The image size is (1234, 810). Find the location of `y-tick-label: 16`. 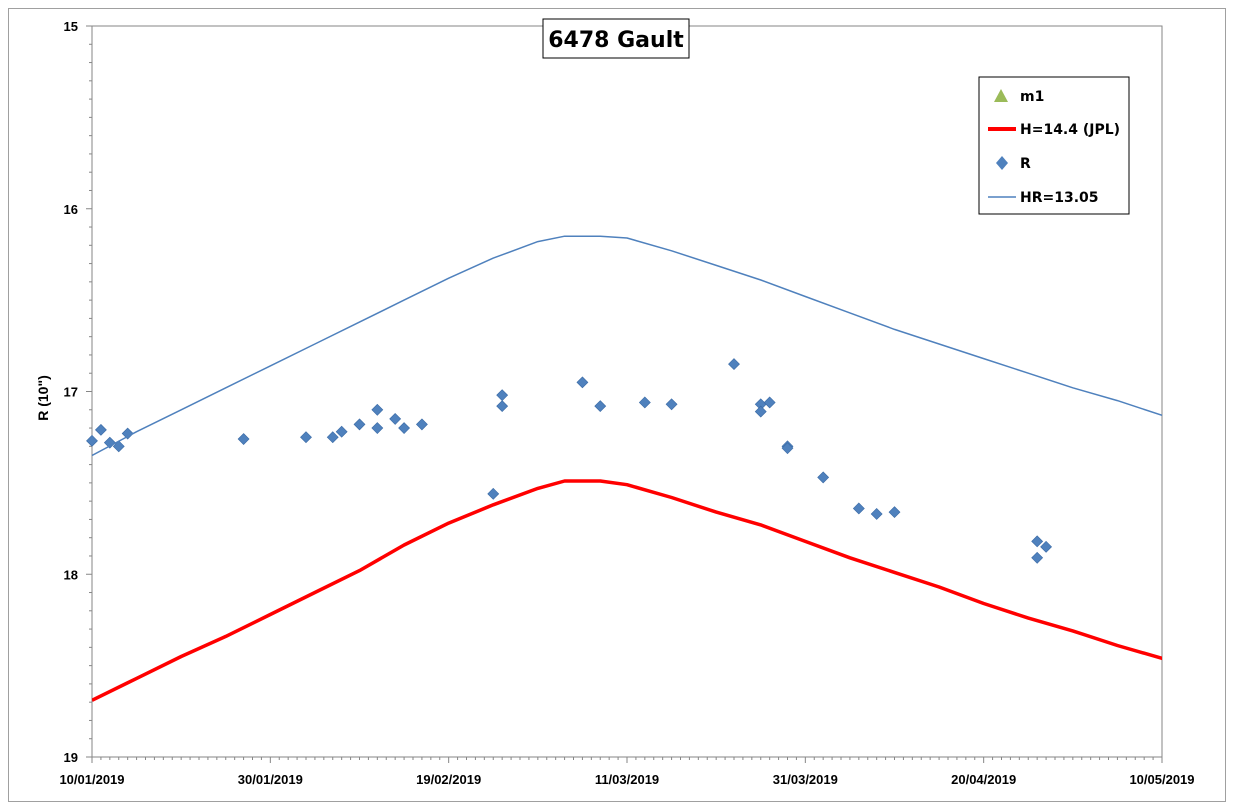

y-tick-label: 16 is located at coordinates (71, 209).